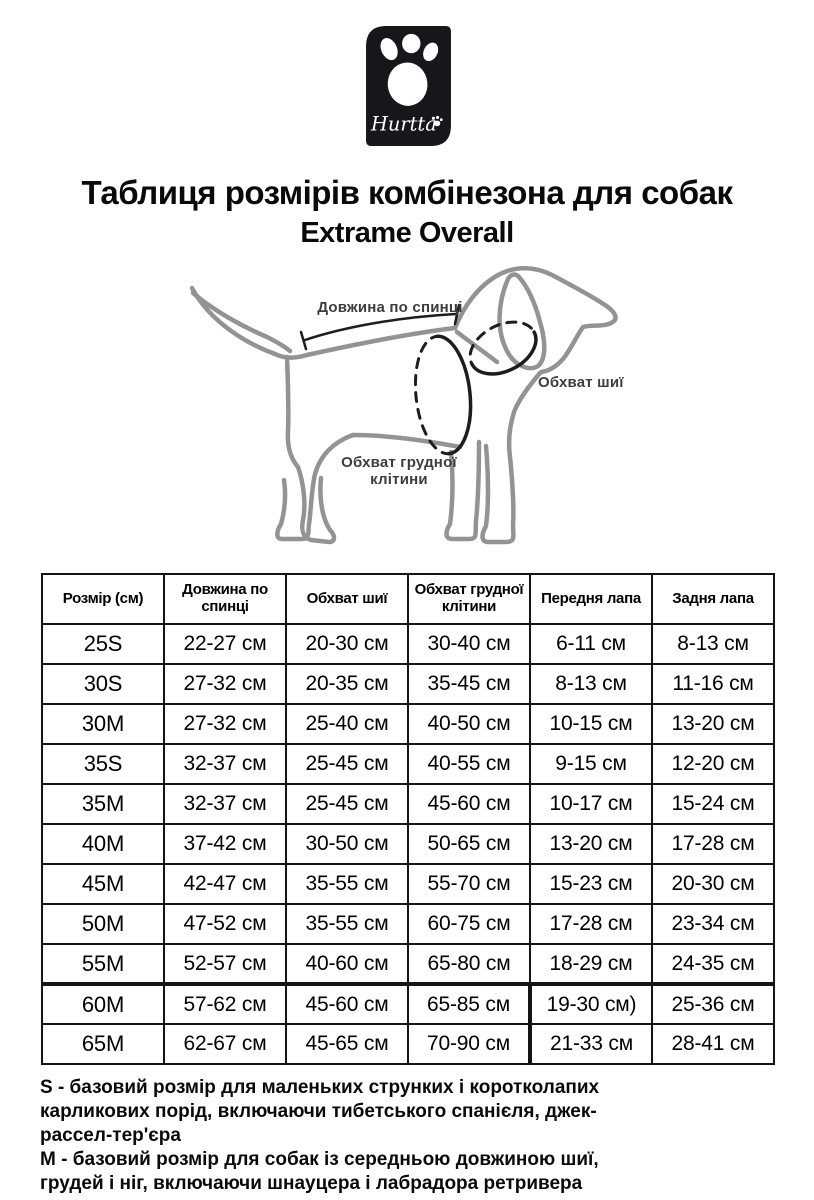 The width and height of the screenshot is (814, 1200). Describe the element at coordinates (103, 1003) in the screenshot. I see `table-cell: 60M` at that location.